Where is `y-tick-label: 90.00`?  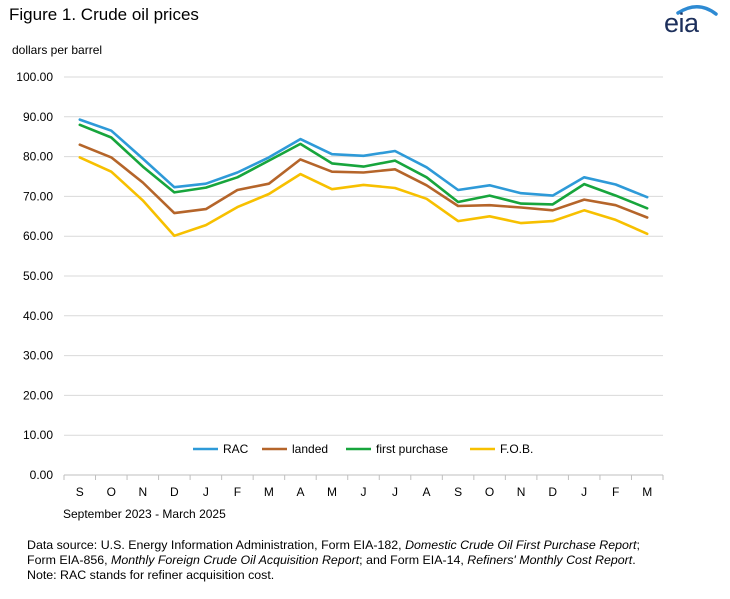 y-tick-label: 90.00 is located at coordinates (38, 117).